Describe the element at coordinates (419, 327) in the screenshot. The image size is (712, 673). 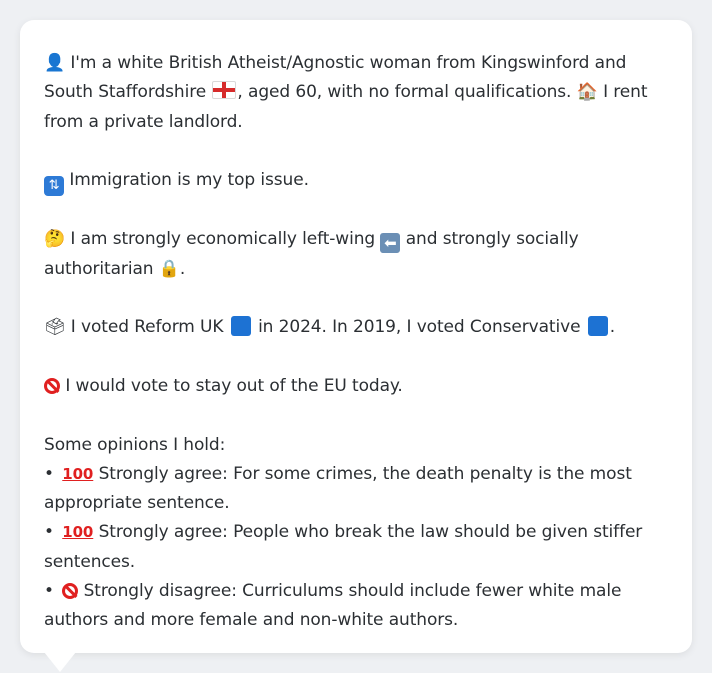
I see `vote-2019-text: in 2024. In 2019, I voted Conservative` at that location.